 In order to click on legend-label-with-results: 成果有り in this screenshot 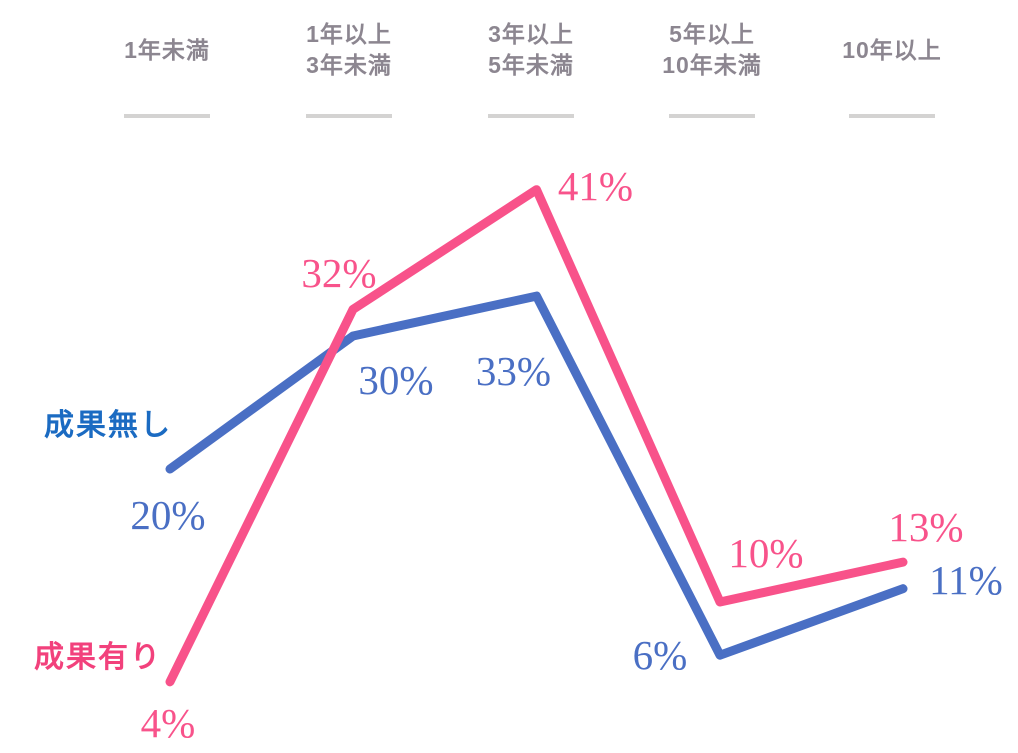, I will do `click(98, 657)`.